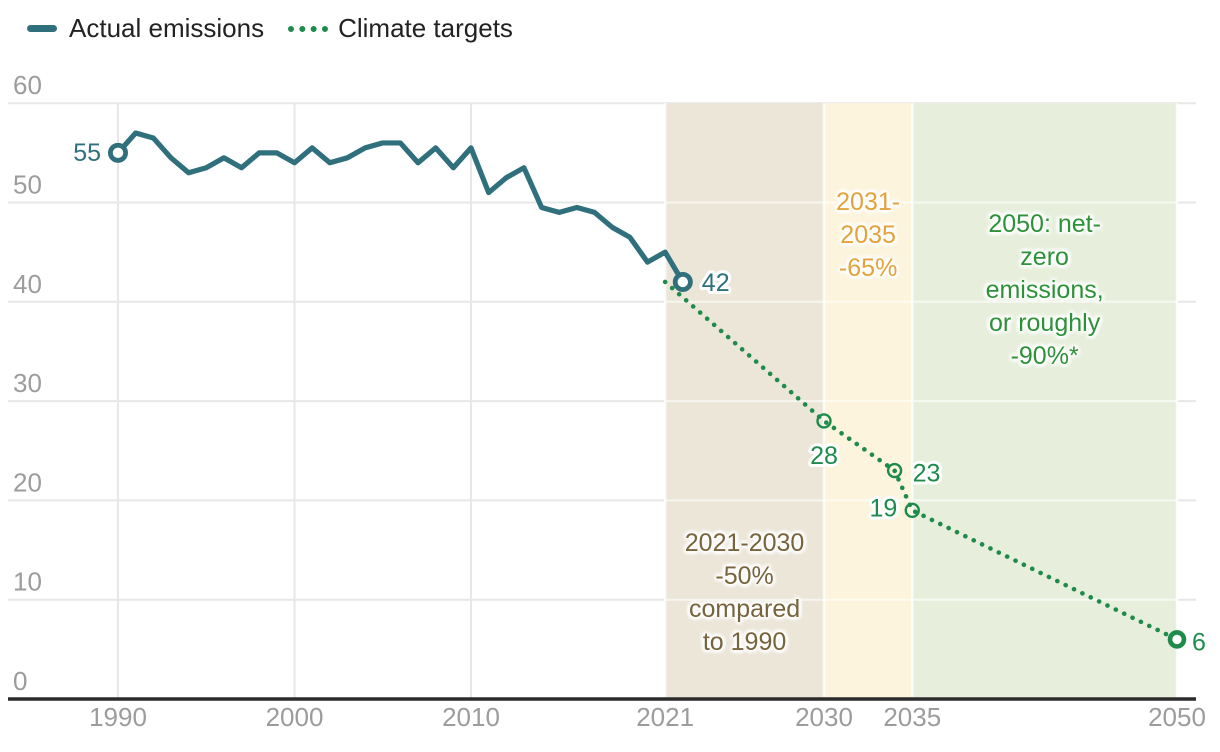  Describe the element at coordinates (912, 717) in the screenshot. I see `x-tick-label: 2035` at that location.